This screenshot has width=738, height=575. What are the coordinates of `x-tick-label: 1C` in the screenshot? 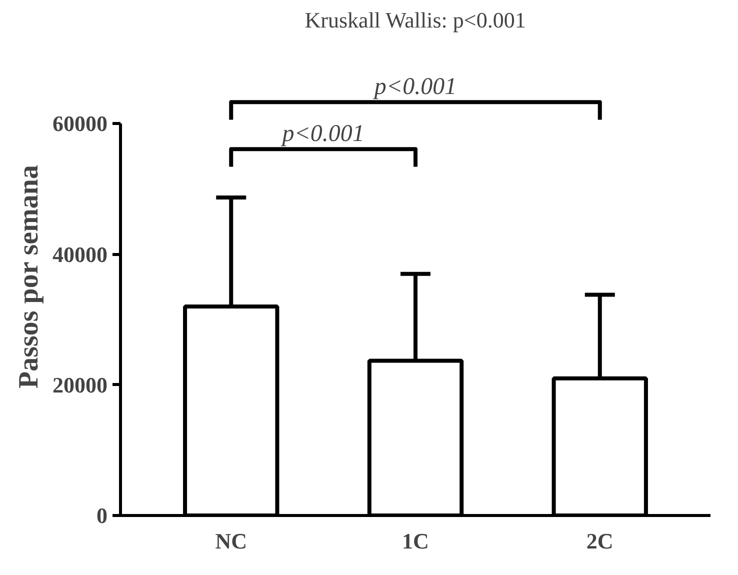 It's located at (415, 541).